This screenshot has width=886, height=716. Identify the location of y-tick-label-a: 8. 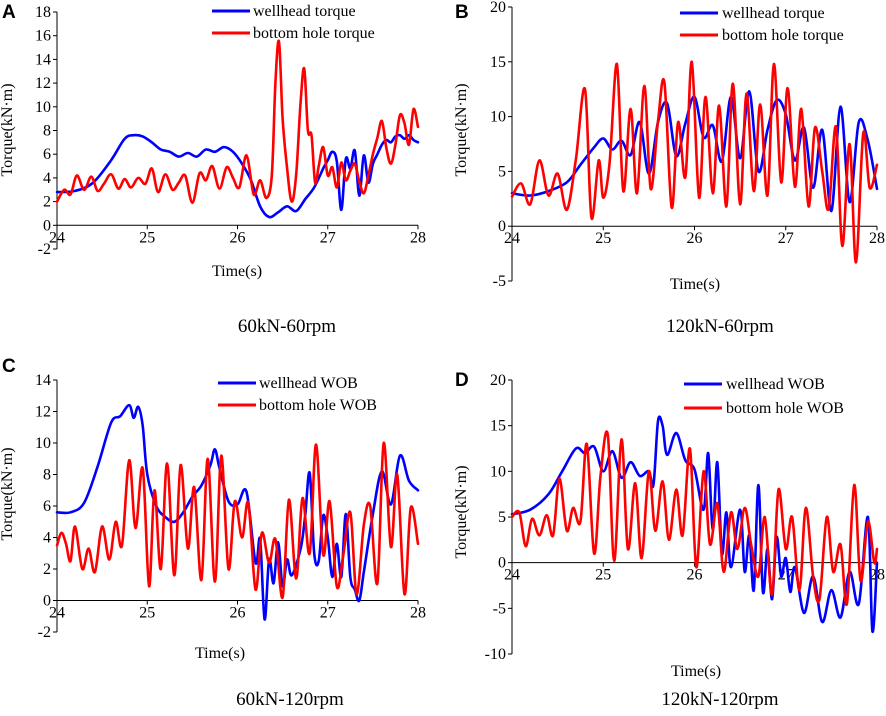
(47, 131).